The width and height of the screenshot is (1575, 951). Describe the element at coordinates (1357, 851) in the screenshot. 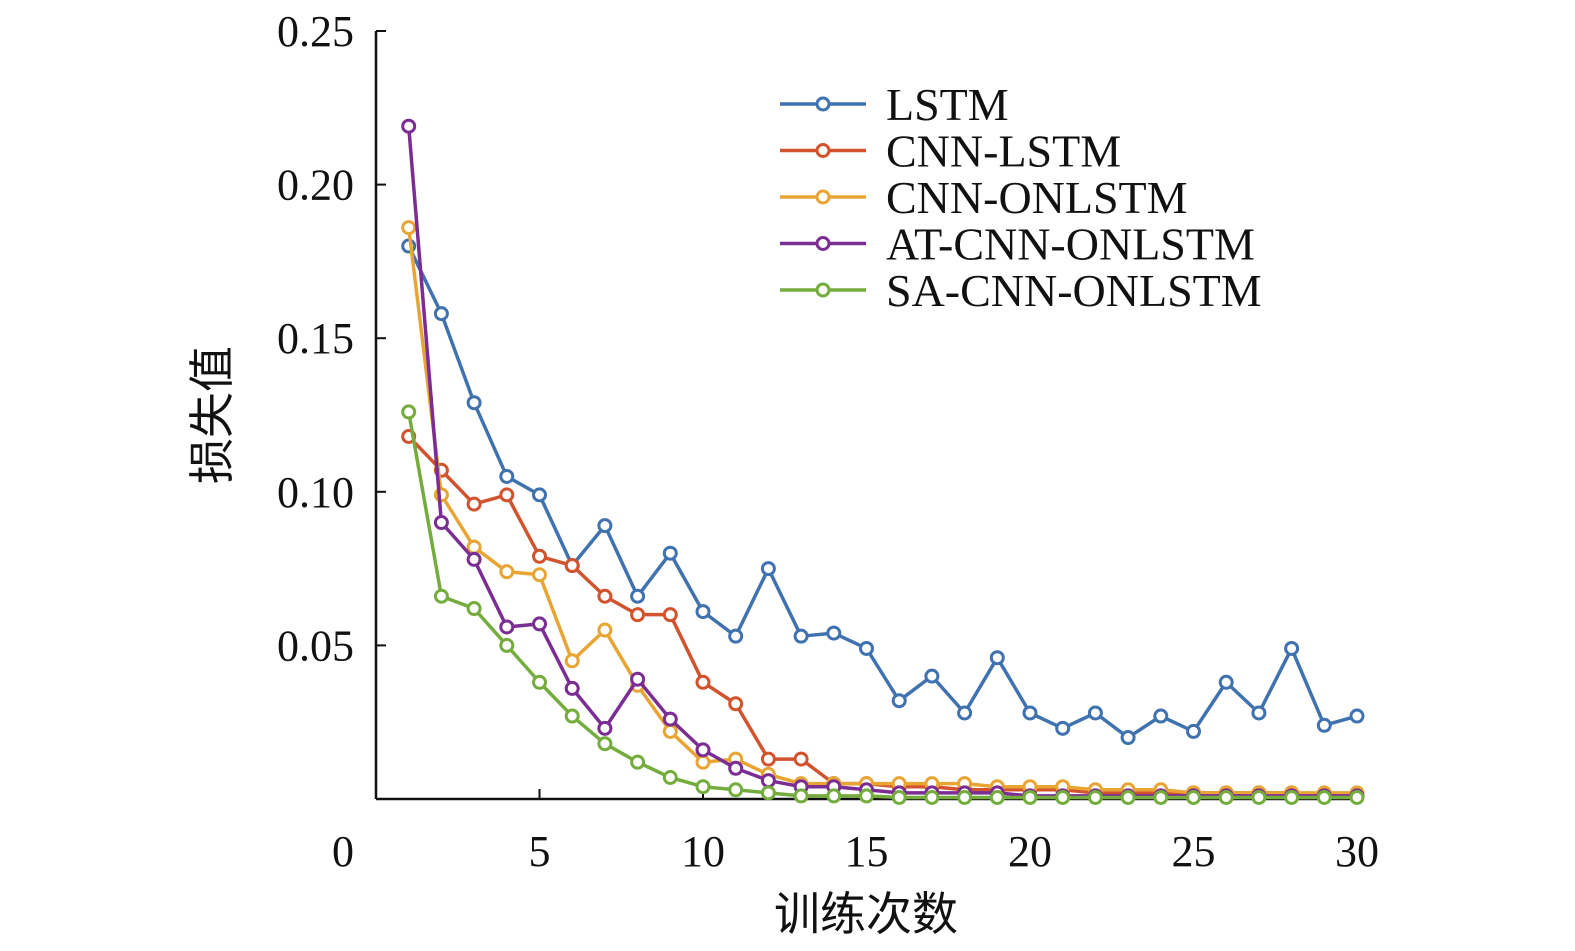

I see `x-tick-label: 30` at that location.